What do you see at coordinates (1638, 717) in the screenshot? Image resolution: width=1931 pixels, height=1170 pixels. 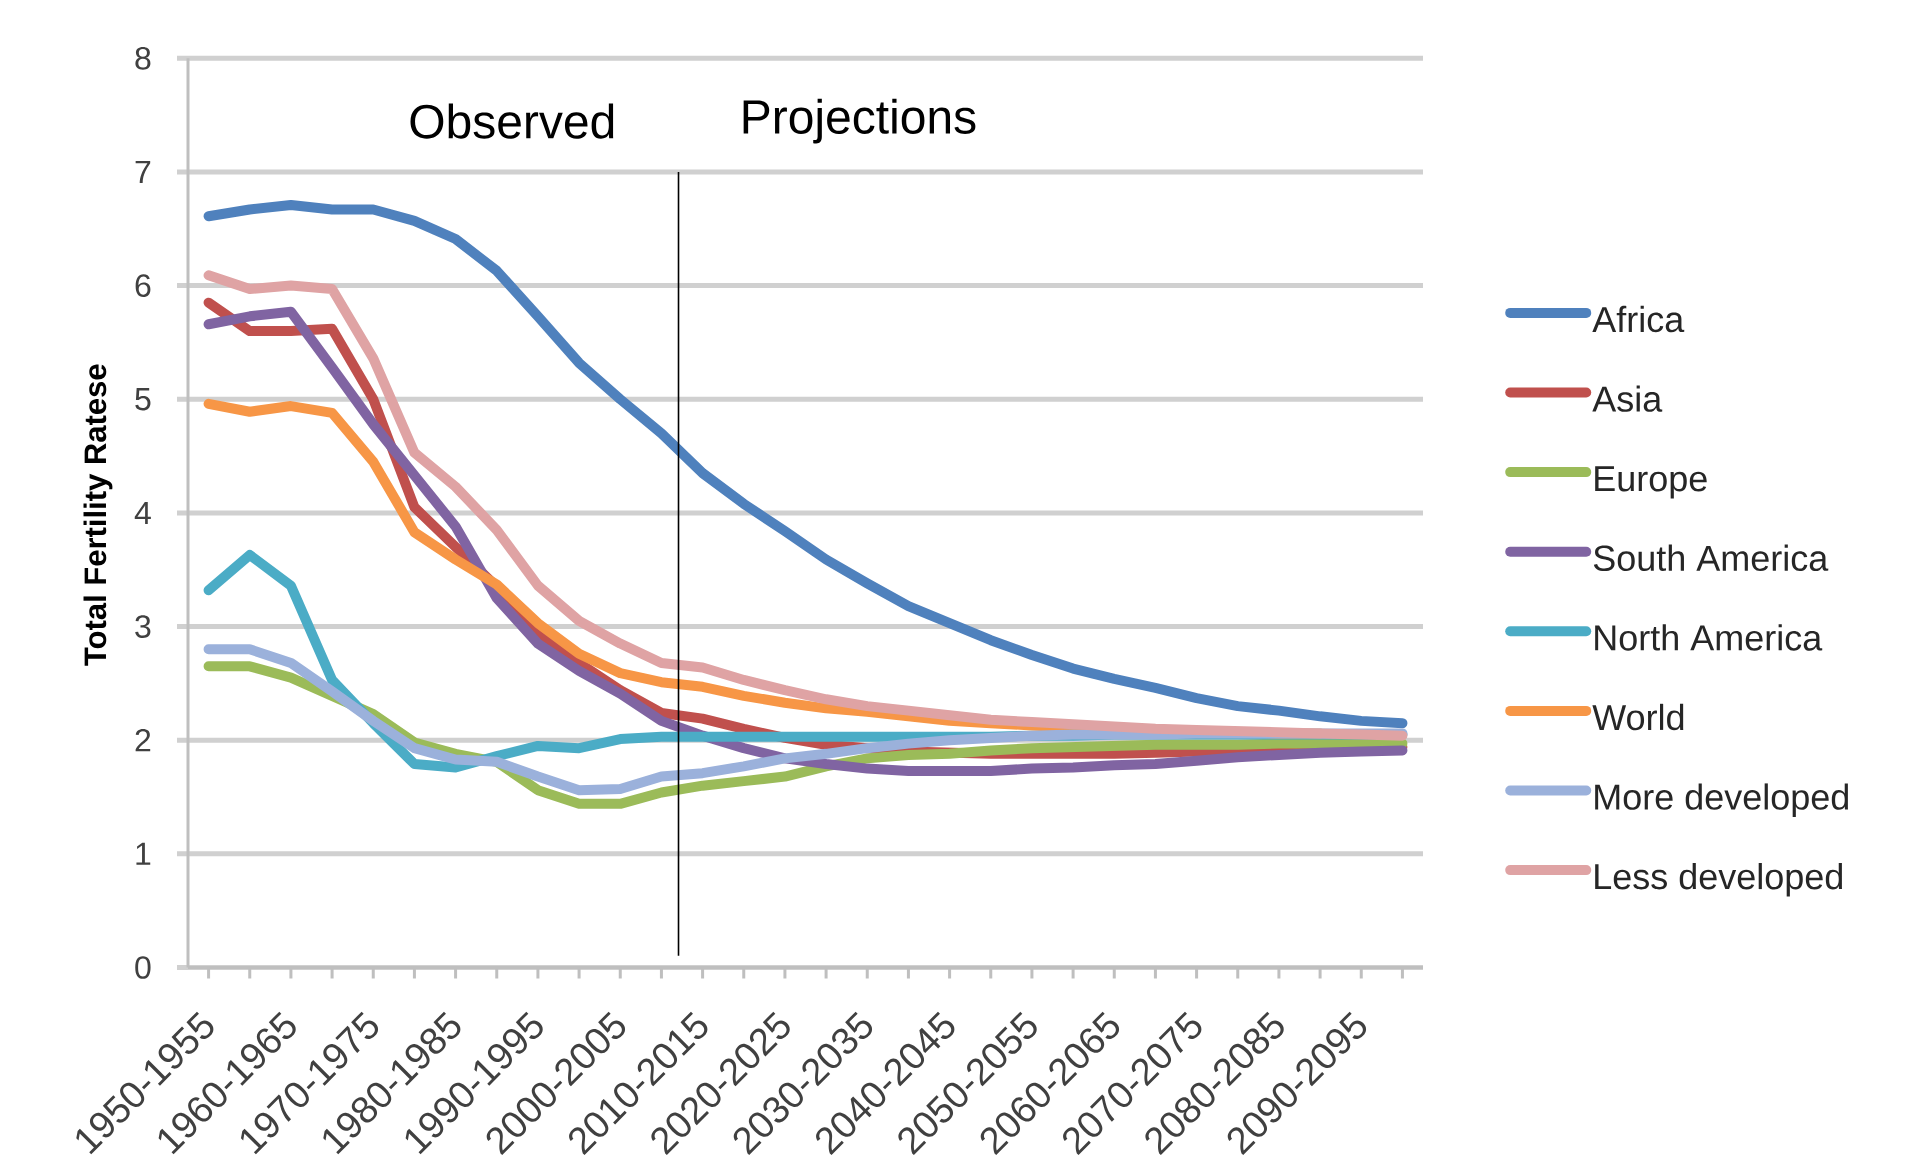 I see `legend-label: World` at bounding box center [1638, 717].